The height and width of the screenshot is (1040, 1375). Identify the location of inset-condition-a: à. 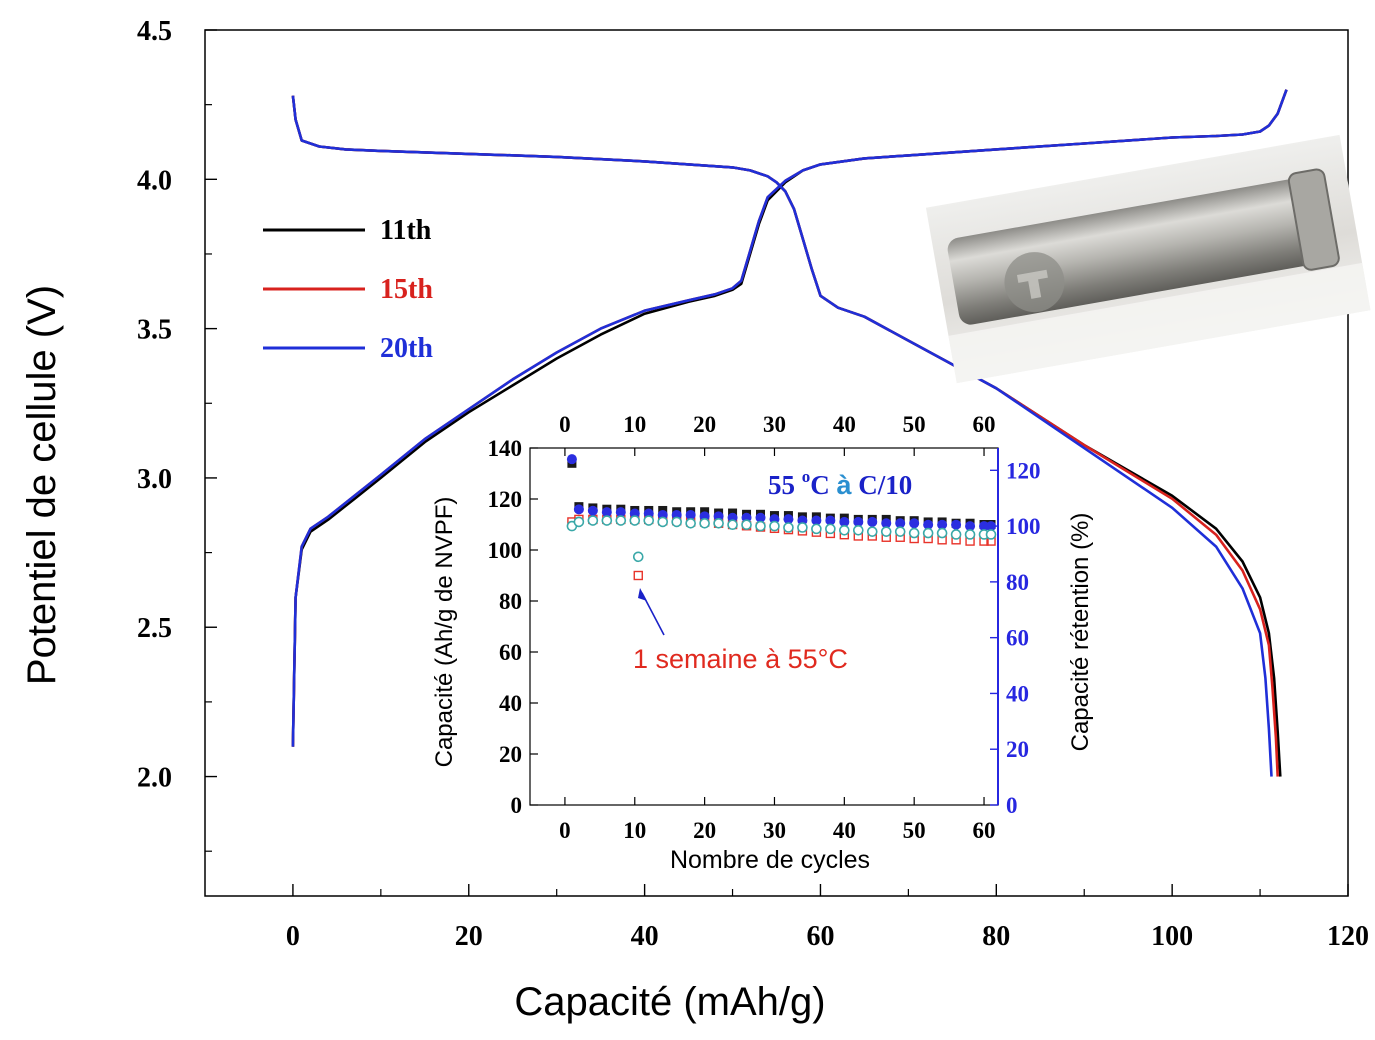
(845, 485).